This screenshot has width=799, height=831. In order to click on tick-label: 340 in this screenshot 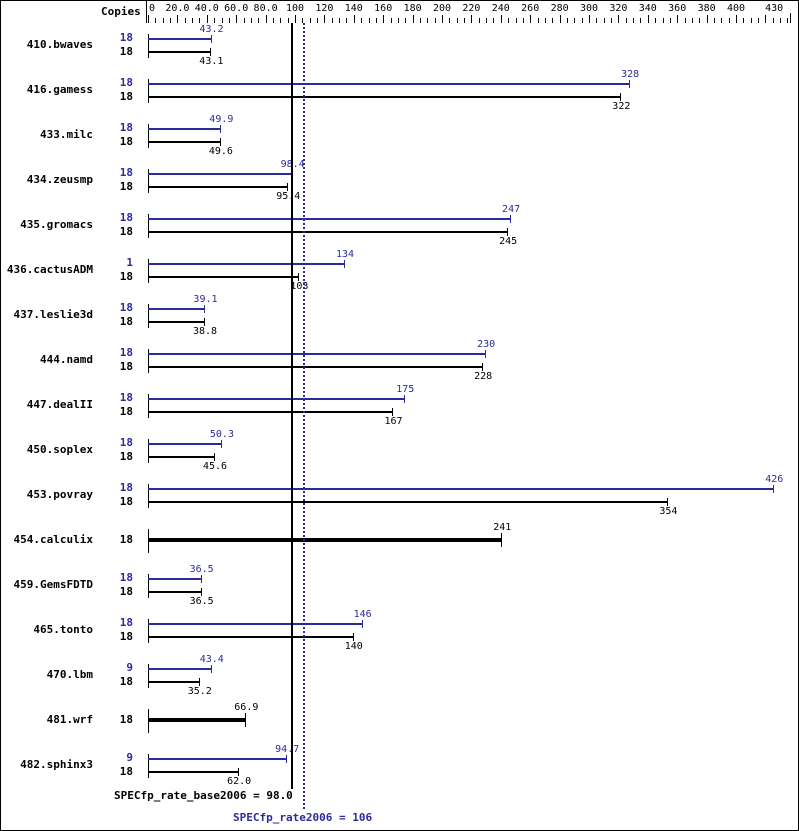, I will do `click(647, 8)`.